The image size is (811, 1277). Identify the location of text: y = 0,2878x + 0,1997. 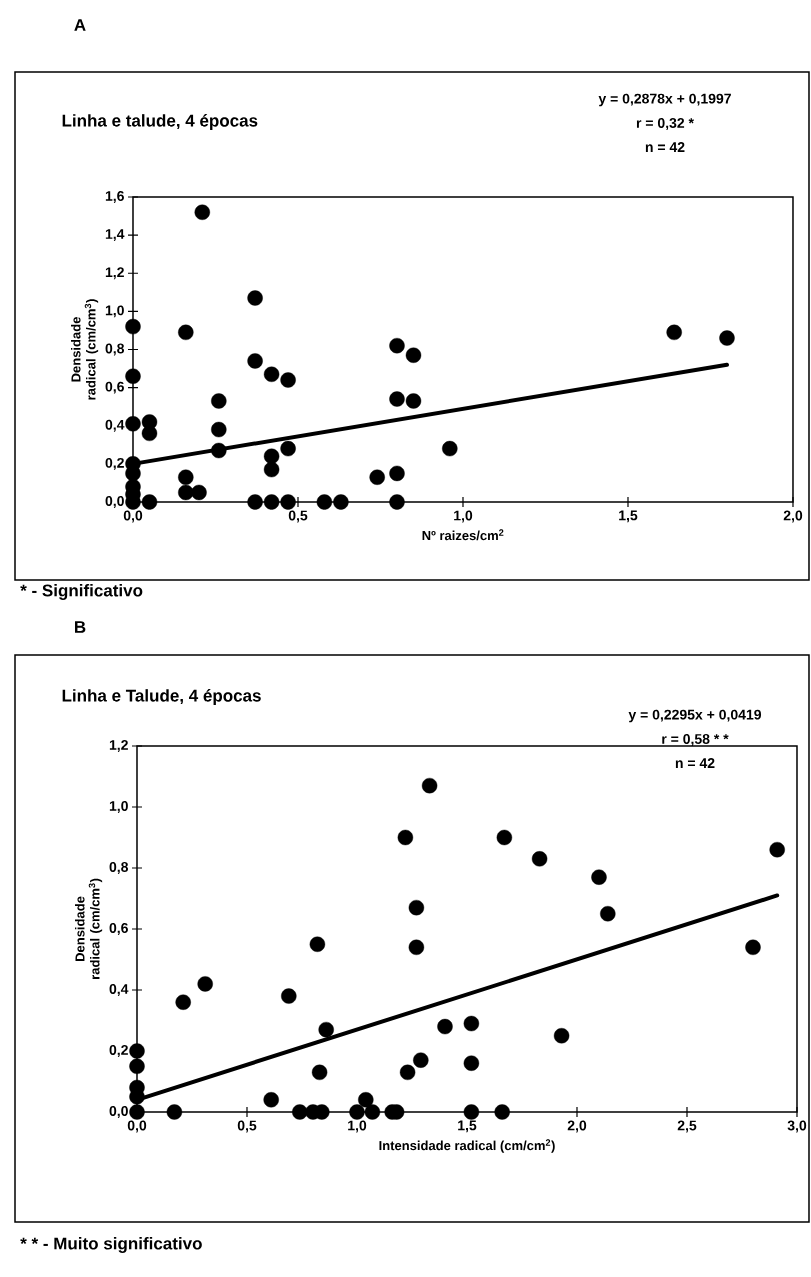
(664, 100).